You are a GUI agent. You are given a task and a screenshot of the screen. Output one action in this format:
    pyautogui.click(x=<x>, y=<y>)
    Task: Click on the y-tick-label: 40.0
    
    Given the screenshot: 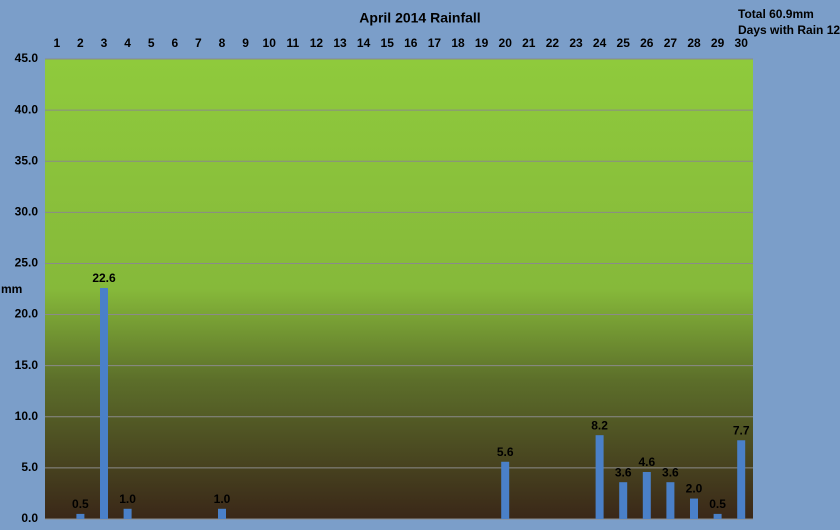 What is the action you would take?
    pyautogui.click(x=27, y=109)
    